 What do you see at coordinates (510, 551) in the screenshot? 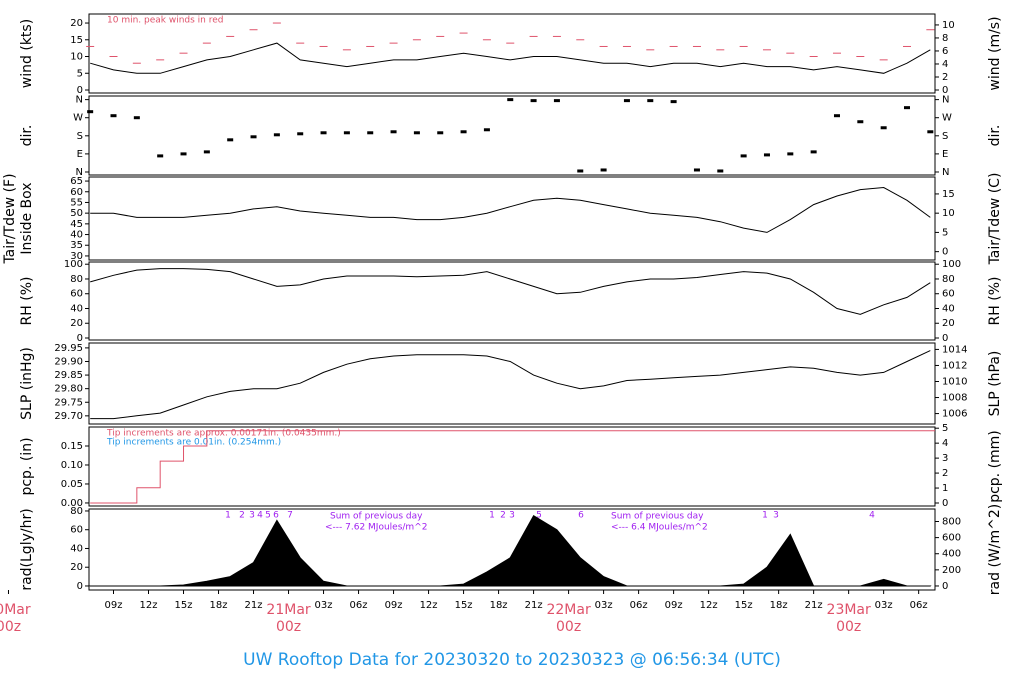
I see `radiation-area` at bounding box center [510, 551].